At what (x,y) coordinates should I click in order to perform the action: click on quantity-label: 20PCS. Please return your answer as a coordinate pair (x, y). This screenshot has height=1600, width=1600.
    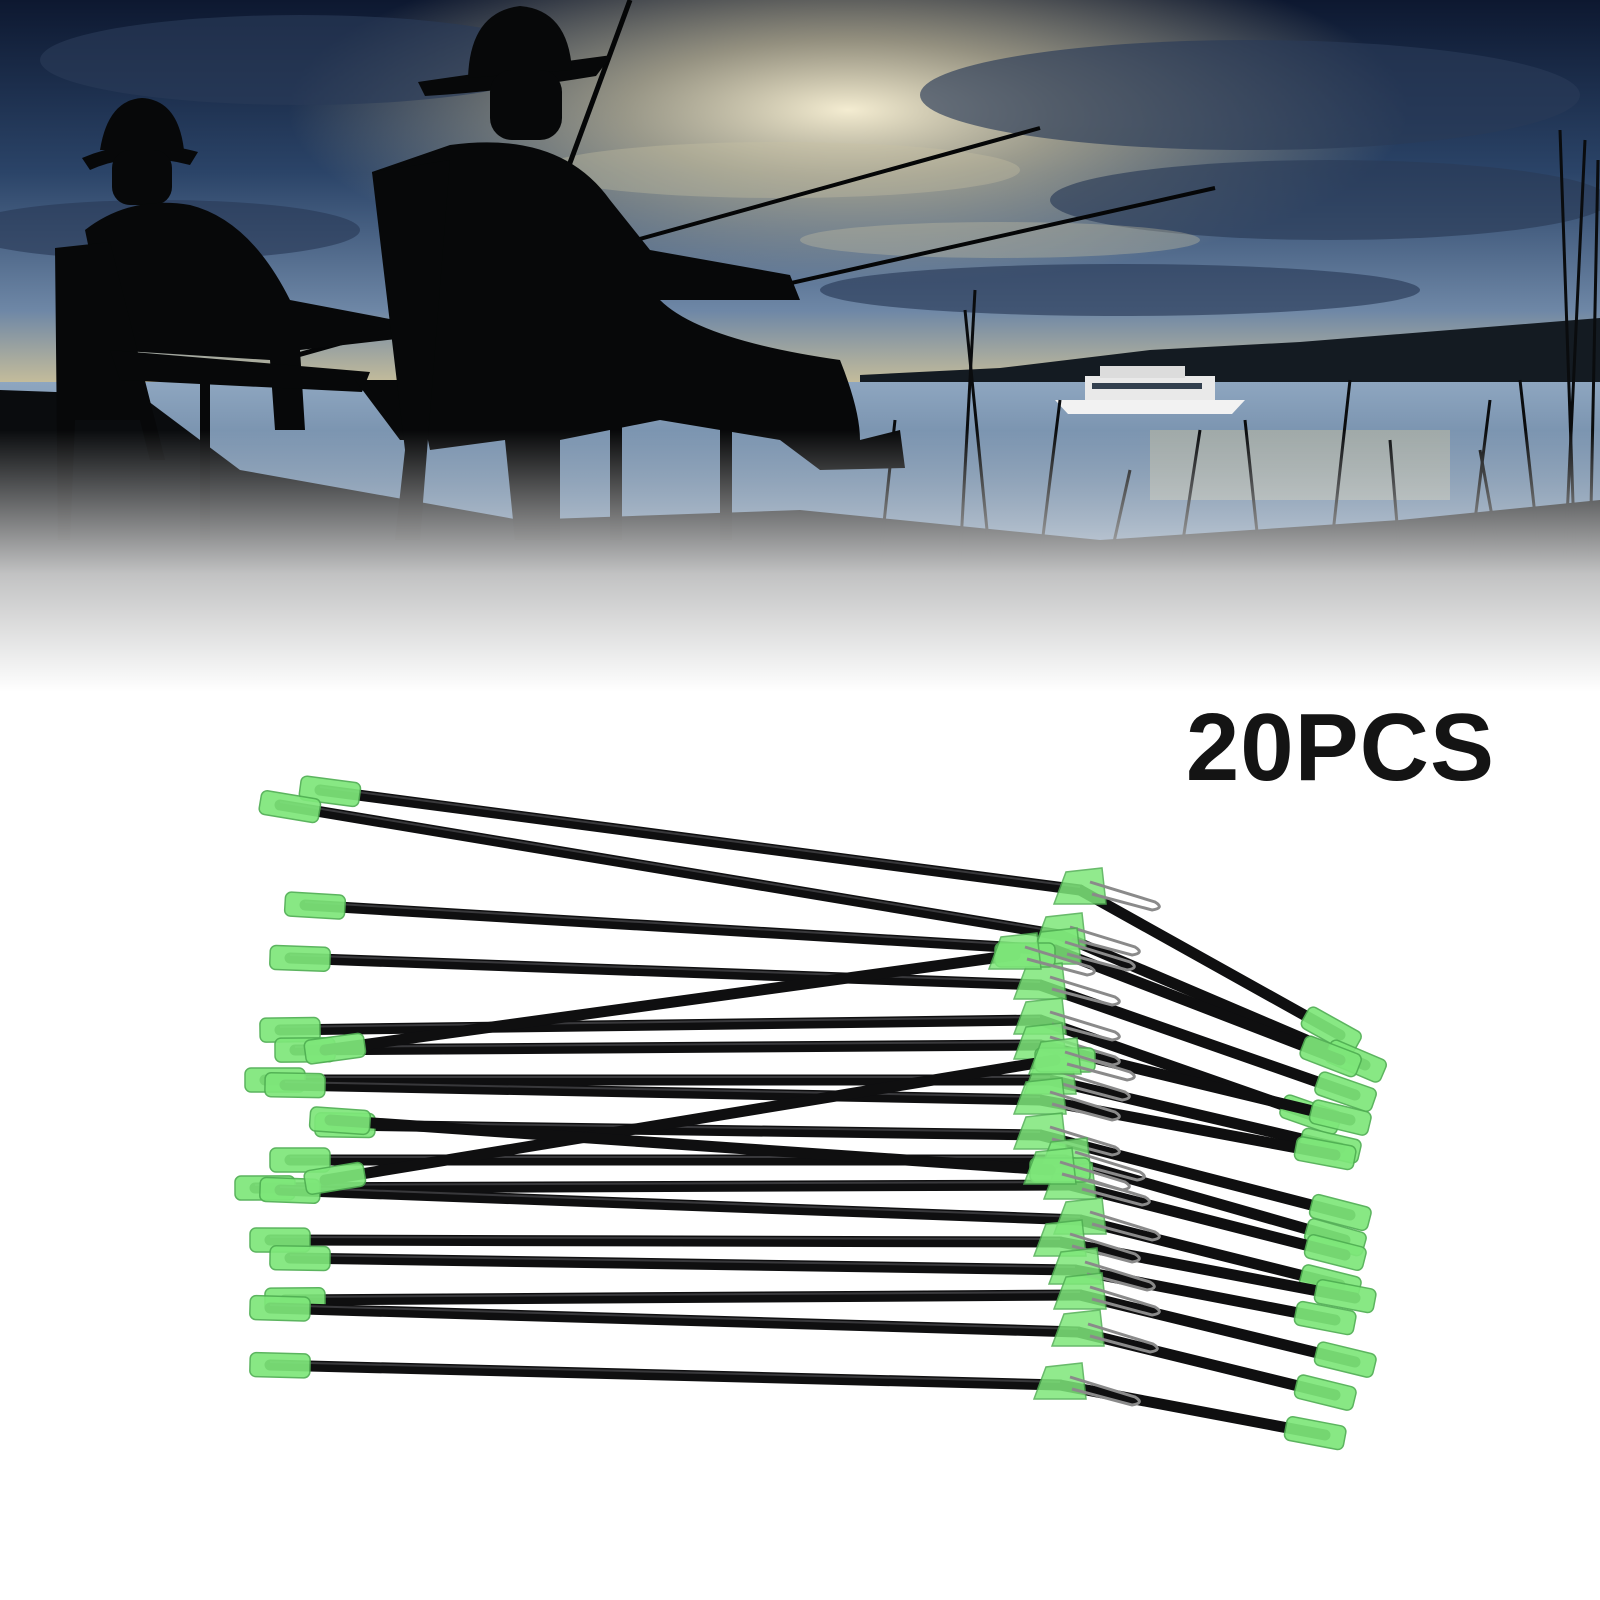
    Looking at the image, I should click on (1340, 747).